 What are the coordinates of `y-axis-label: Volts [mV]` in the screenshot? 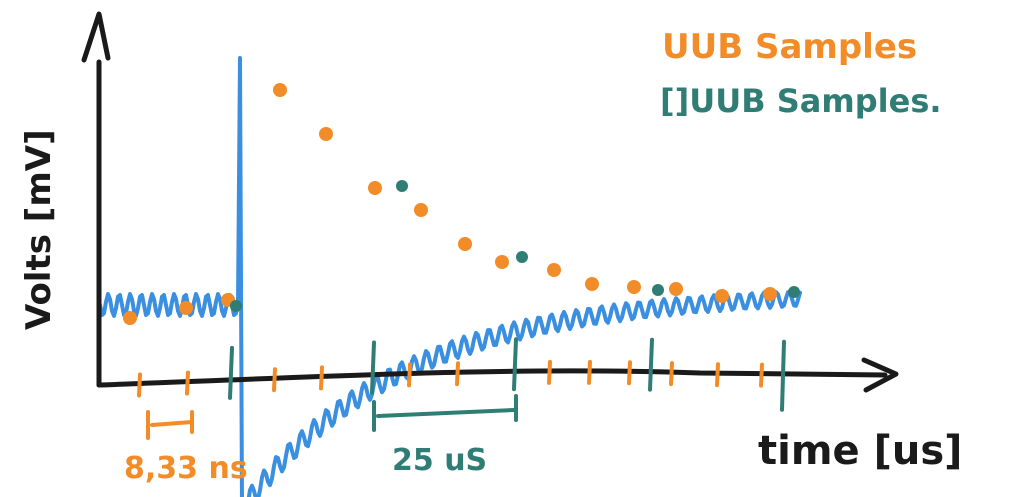 It's located at (39, 229).